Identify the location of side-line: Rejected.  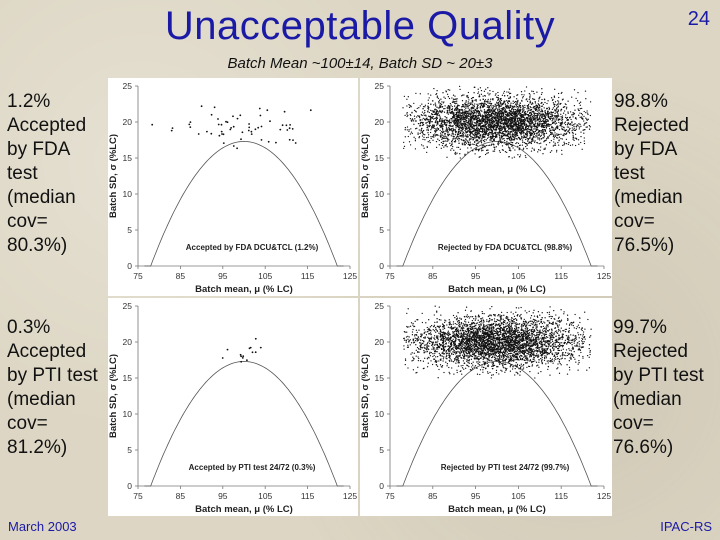
(650, 351).